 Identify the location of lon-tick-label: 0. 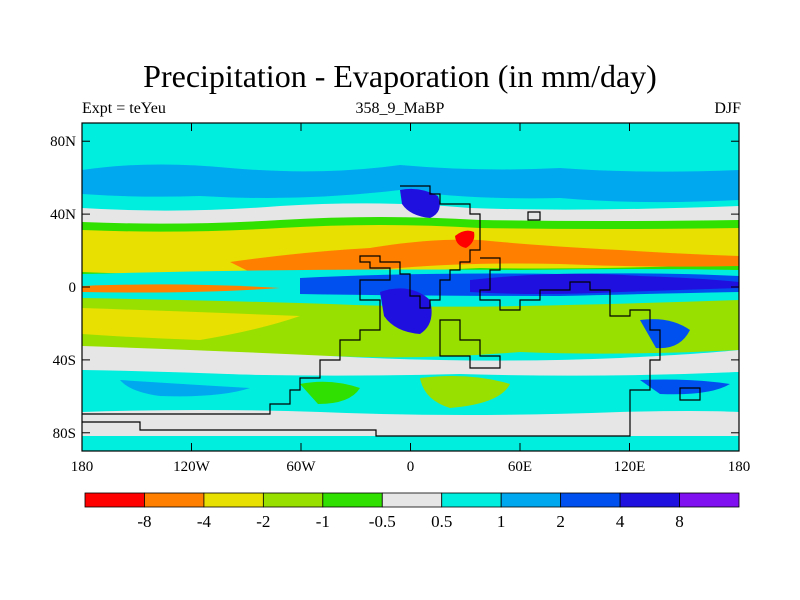
(411, 467).